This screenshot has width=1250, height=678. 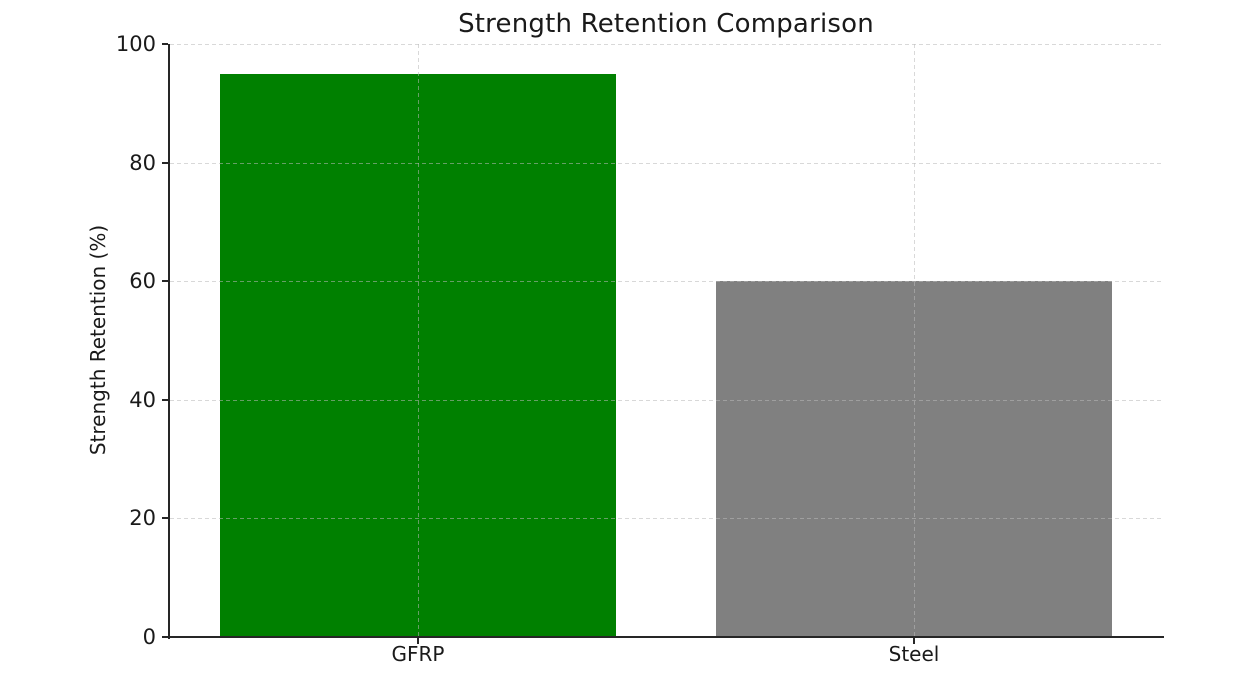 I want to click on y-axis-spine, so click(x=169, y=341).